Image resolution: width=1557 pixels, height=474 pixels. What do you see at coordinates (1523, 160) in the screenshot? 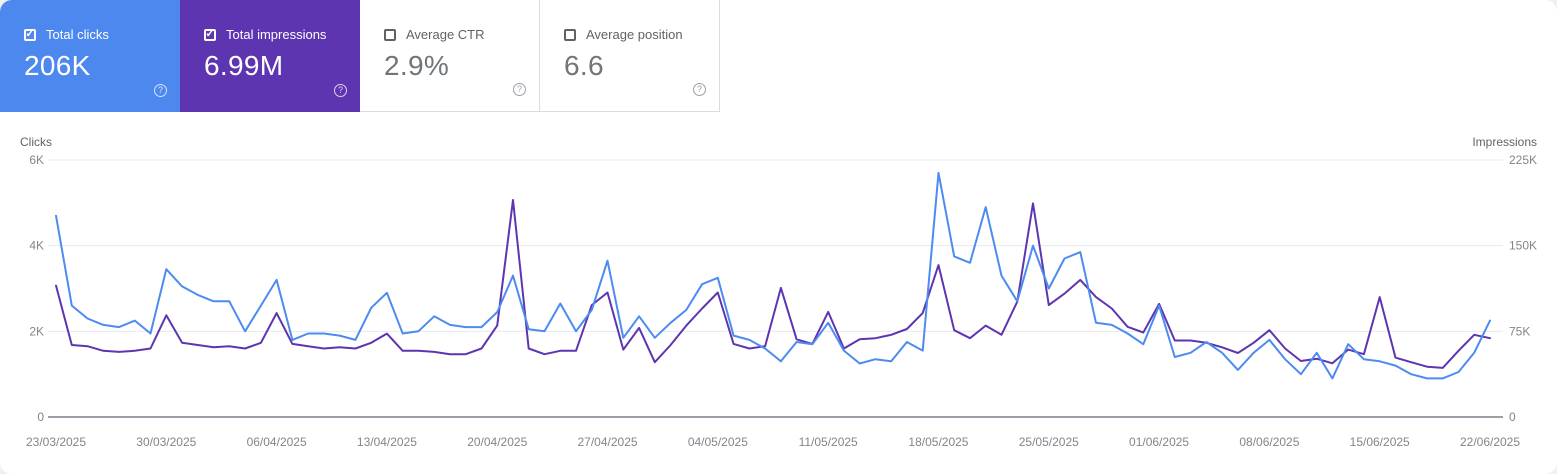
I see `right-axis-tick: 225K` at bounding box center [1523, 160].